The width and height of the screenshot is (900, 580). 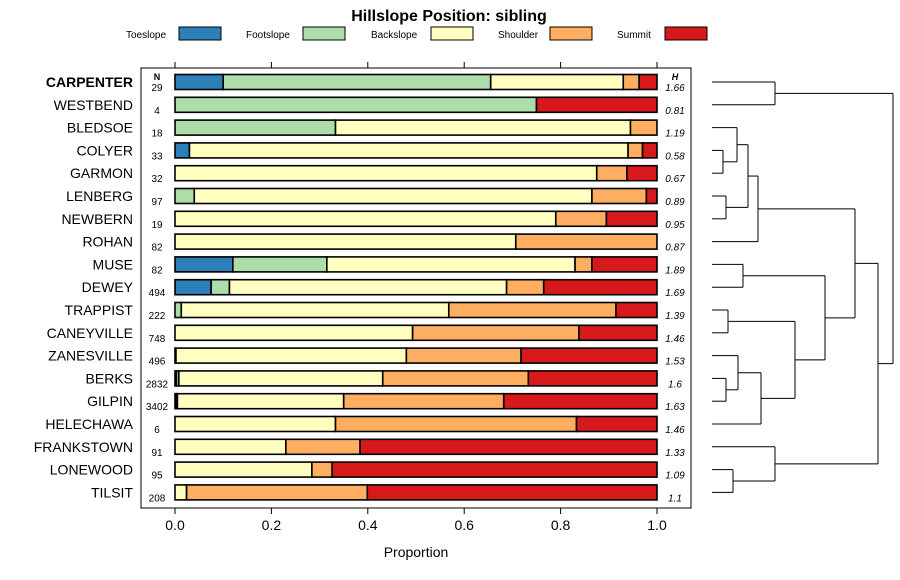 I want to click on legend-label-shoulder: Shoulder, so click(x=518, y=35).